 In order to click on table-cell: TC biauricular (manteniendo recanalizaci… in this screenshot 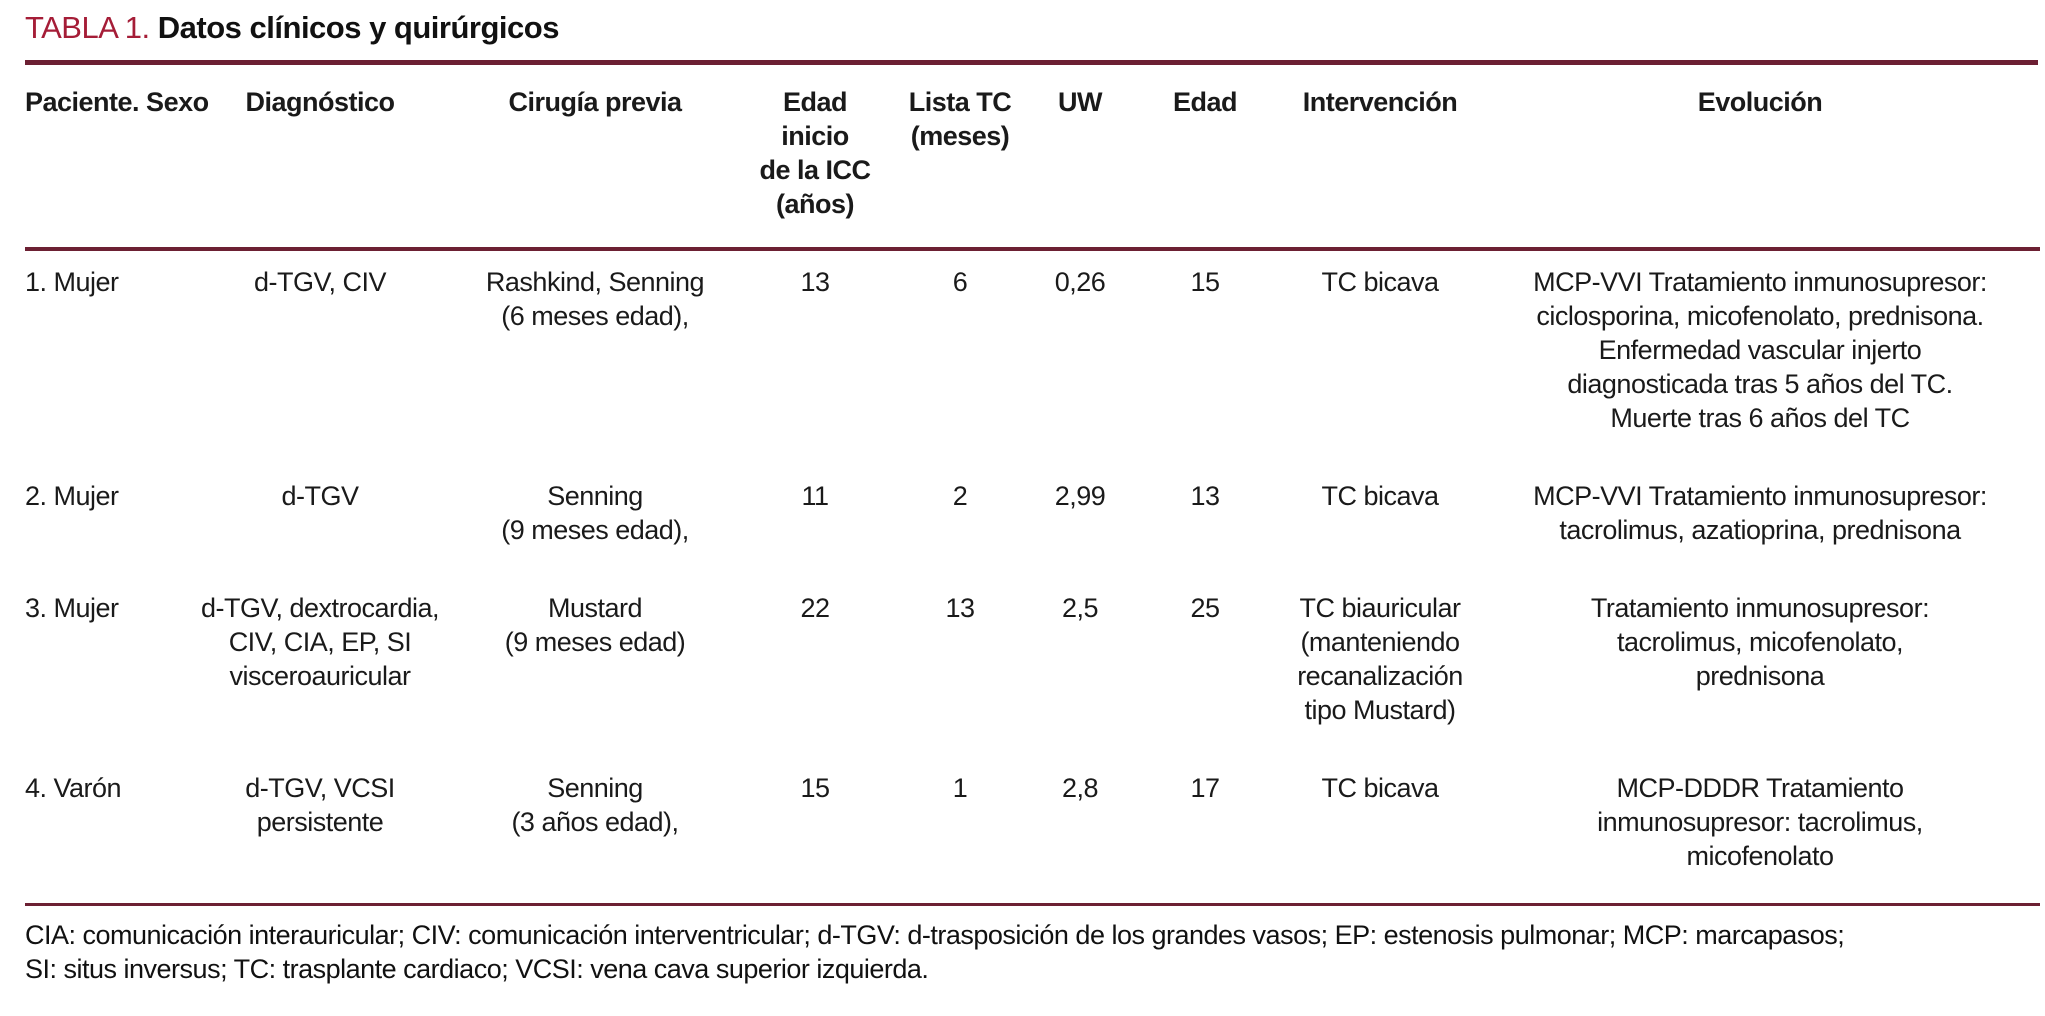, I will do `click(1380, 659)`.